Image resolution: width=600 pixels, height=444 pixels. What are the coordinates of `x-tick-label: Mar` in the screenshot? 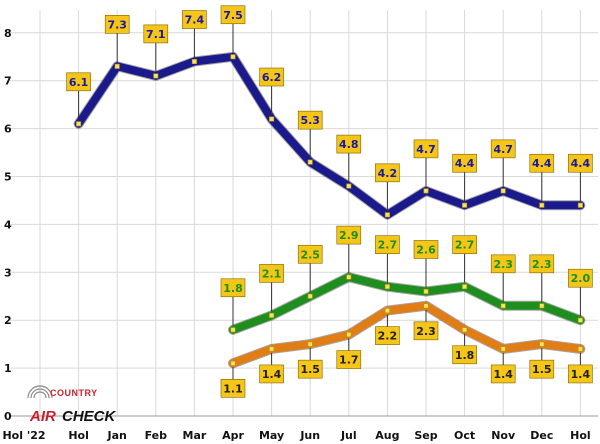 It's located at (195, 435).